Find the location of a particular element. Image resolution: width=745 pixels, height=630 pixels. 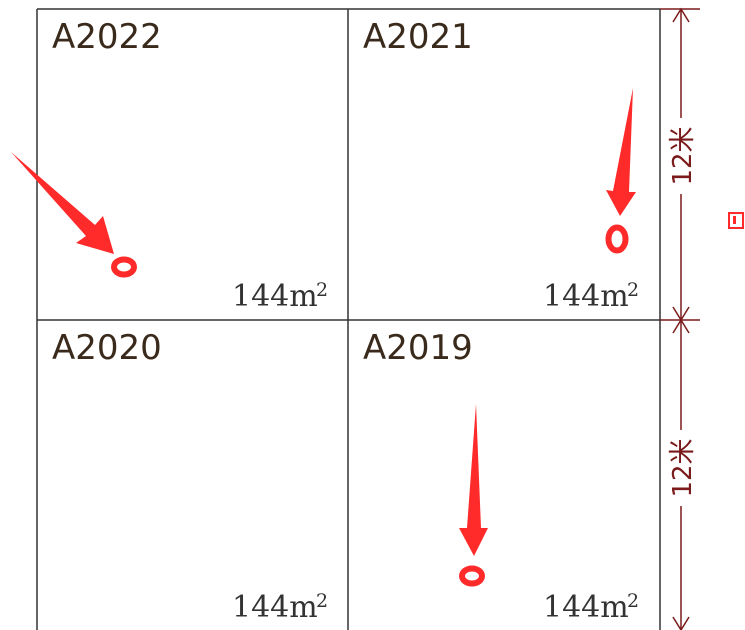

marker-arrow-a2021 is located at coordinates (620, 171).